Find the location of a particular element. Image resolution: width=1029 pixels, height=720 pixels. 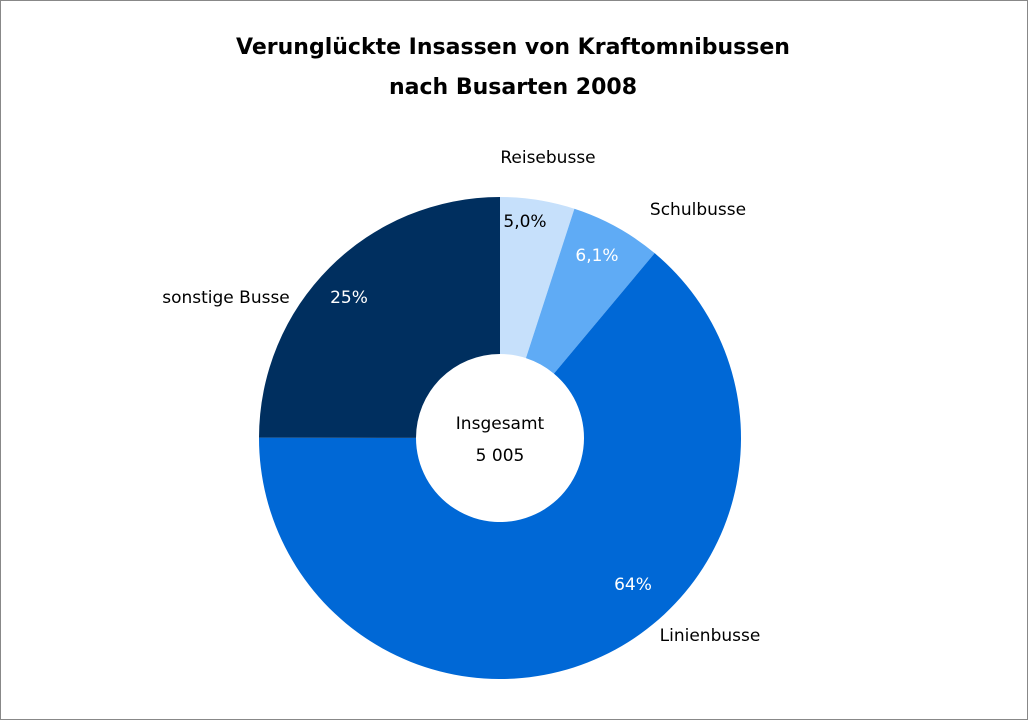

value-label: 6,1% is located at coordinates (596, 256).